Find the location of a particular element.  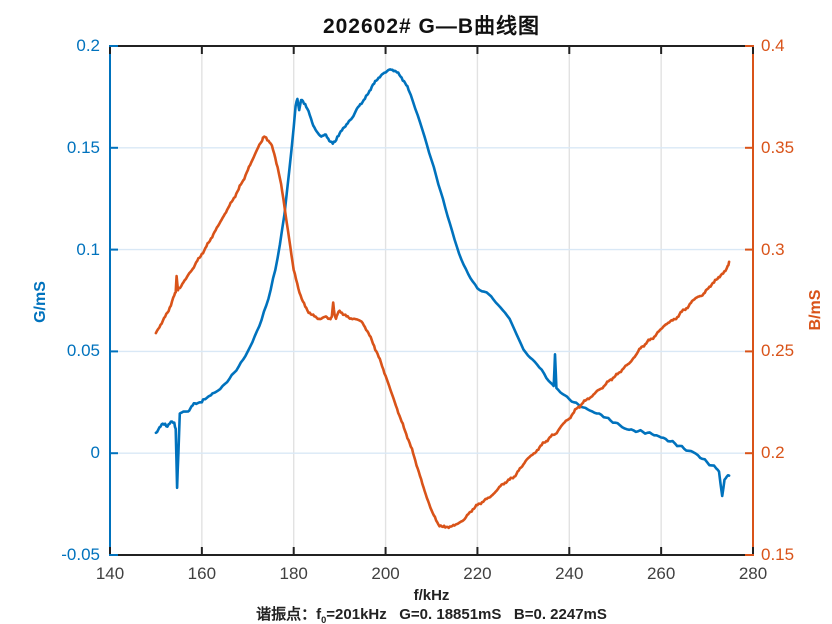

right-tick-label: 0.3 is located at coordinates (773, 249).